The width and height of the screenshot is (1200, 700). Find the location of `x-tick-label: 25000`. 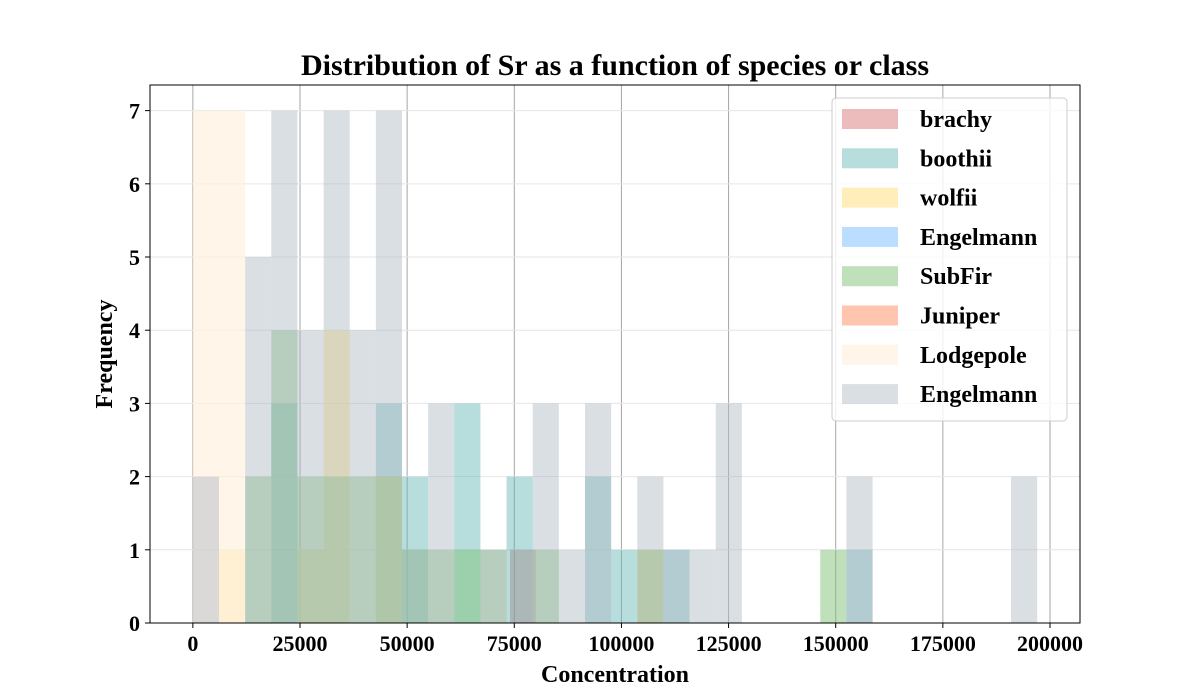

x-tick-label: 25000 is located at coordinates (300, 643).